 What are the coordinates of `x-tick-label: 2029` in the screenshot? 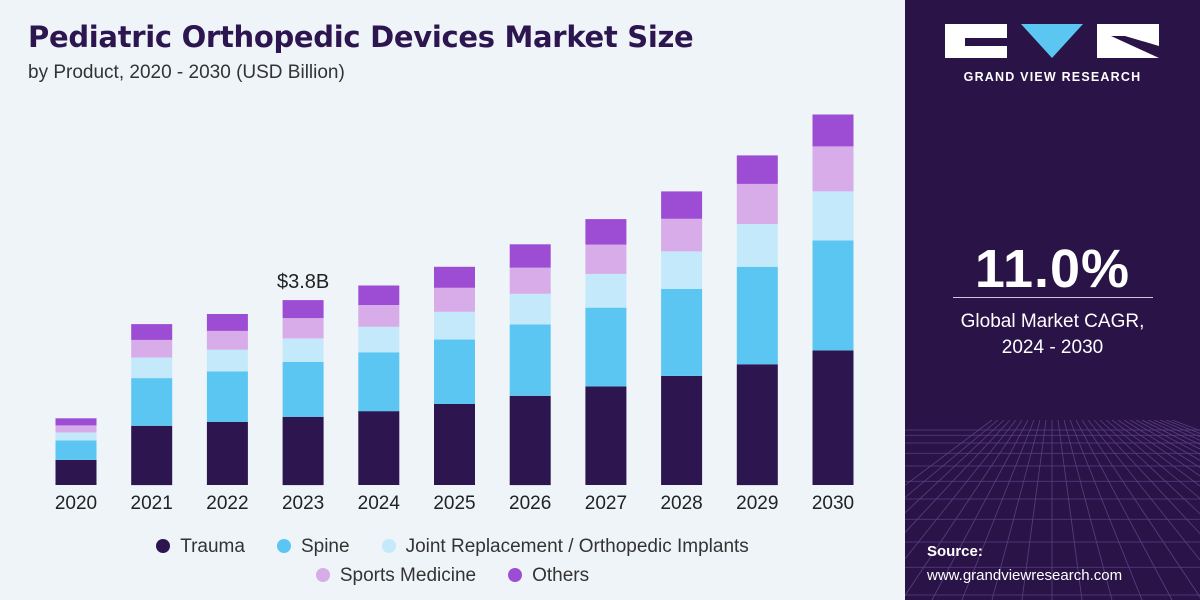 It's located at (757, 503).